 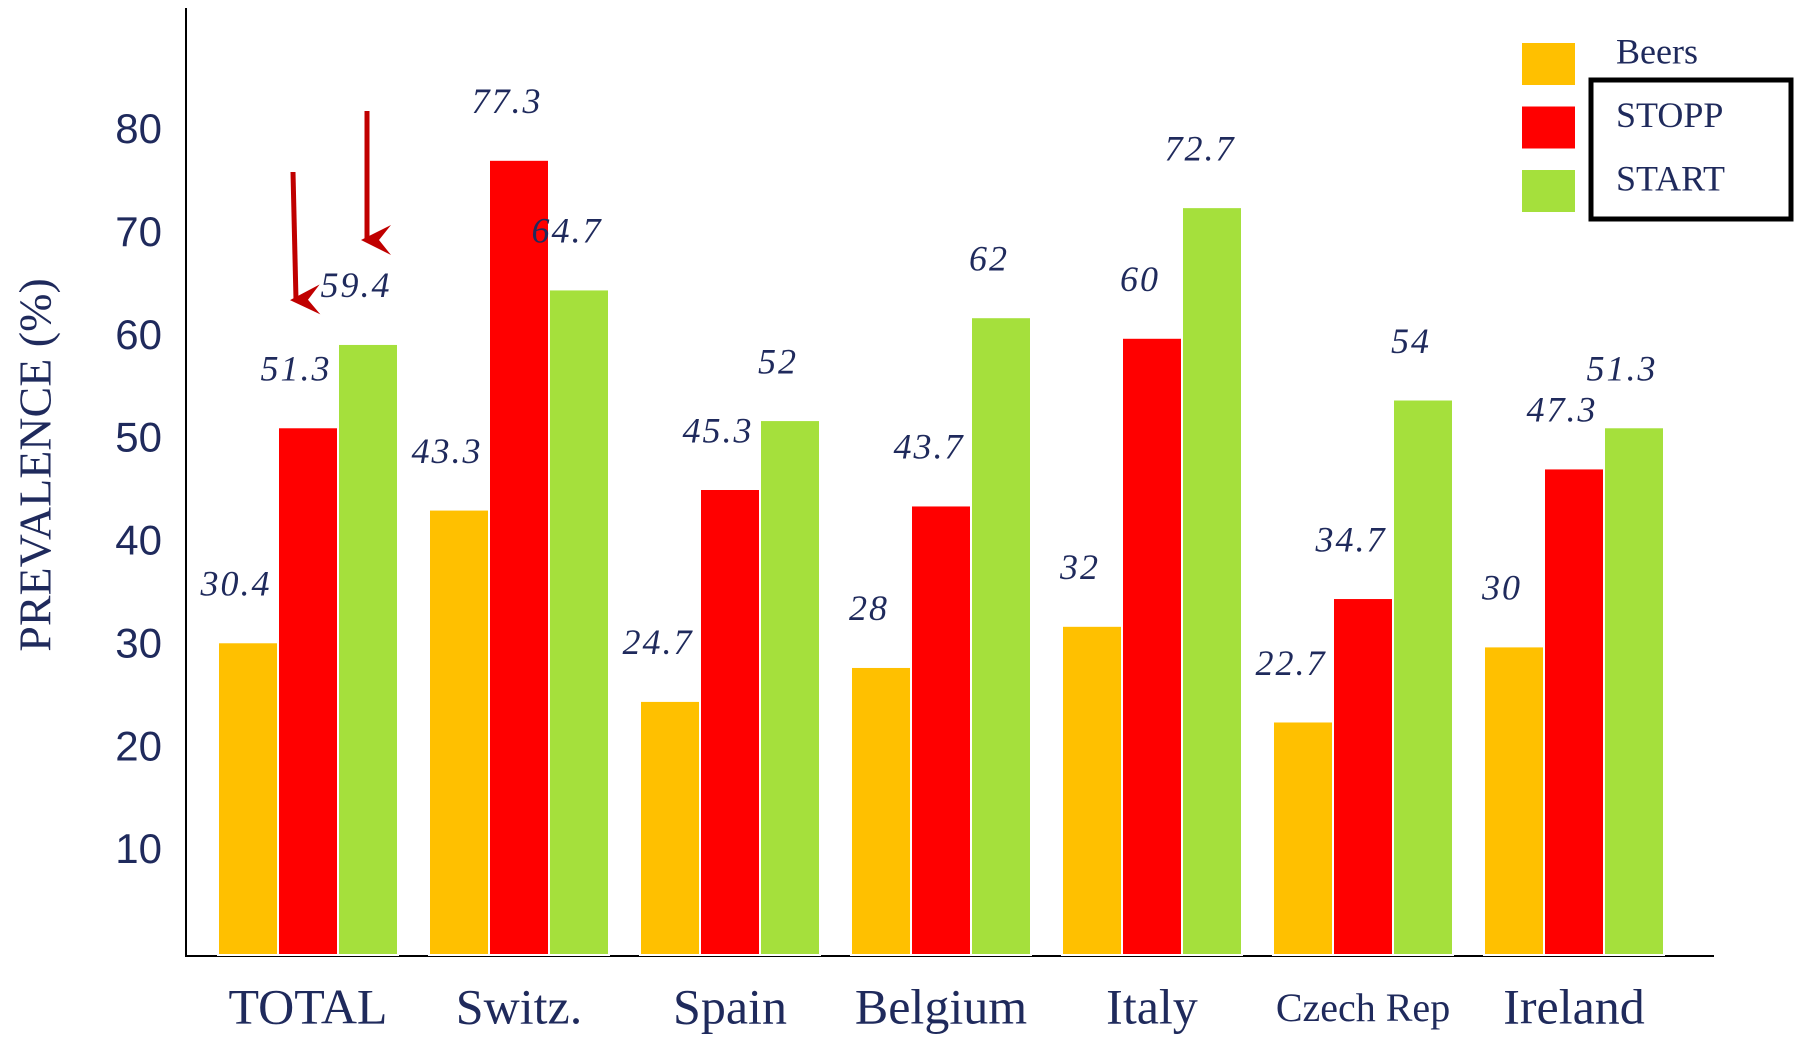 I want to click on x-tick-label: Belgium, so click(x=941, y=1006).